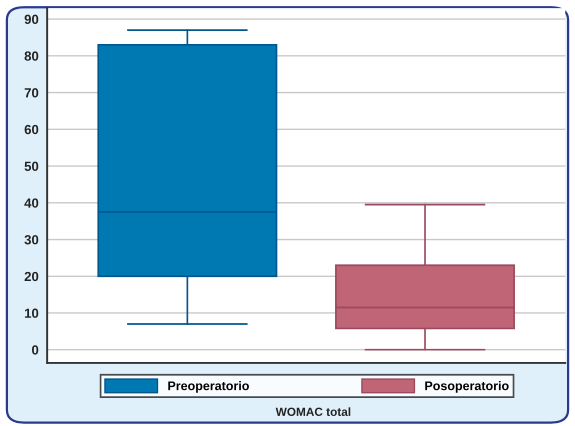 This screenshot has width=575, height=426. What do you see at coordinates (31, 203) in the screenshot?
I see `y-tick-label: 40` at bounding box center [31, 203].